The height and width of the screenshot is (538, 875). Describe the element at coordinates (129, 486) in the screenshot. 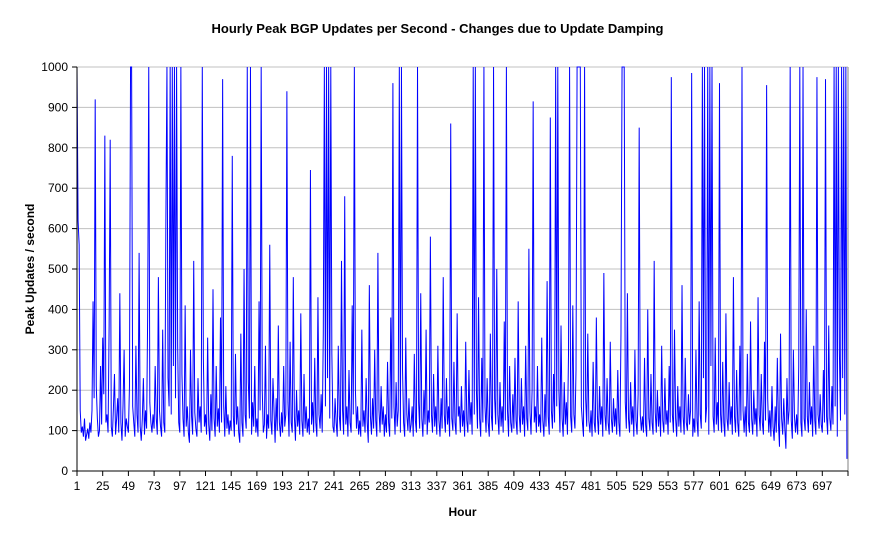

I see `x-tick-label: 49` at that location.